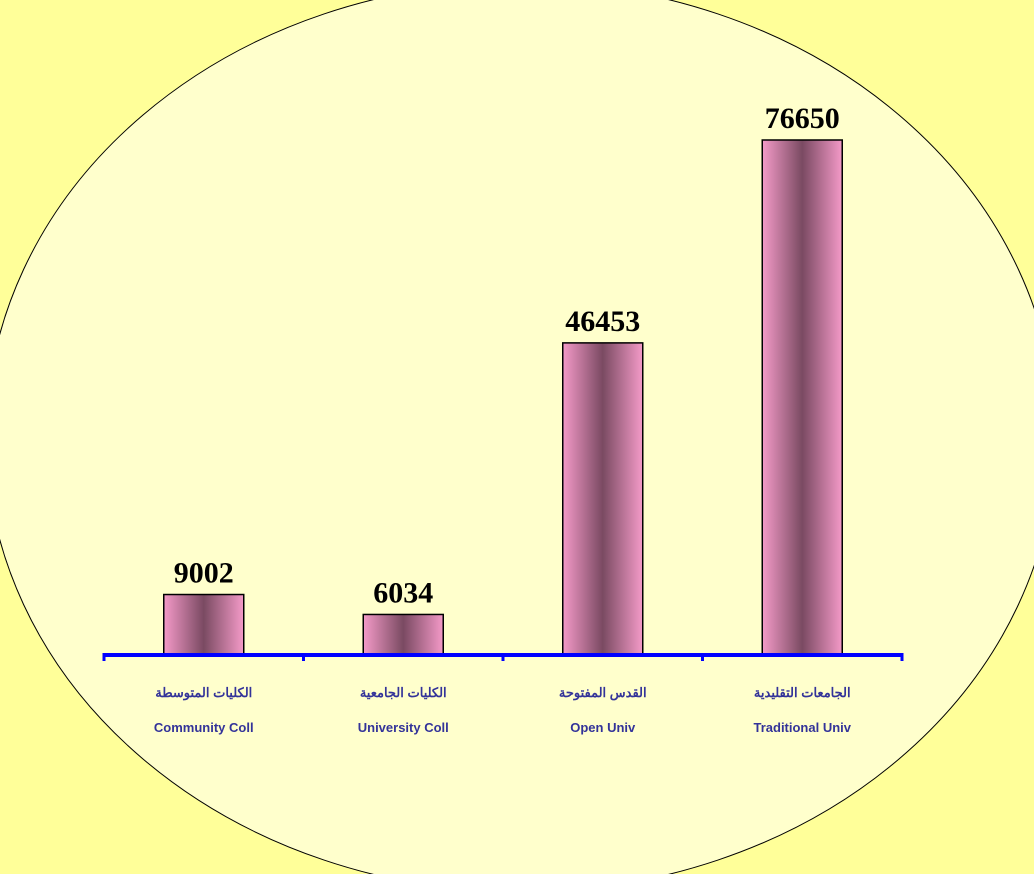 Image resolution: width=1034 pixels, height=874 pixels. Describe the element at coordinates (802, 692) in the screenshot. I see `category-label-ar-4: الجامعات التقليدية` at that location.